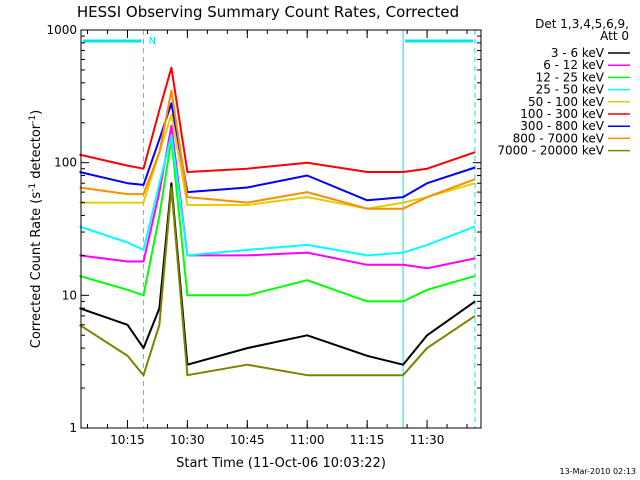 Image resolution: width=640 pixels, height=480 pixels. I want to click on annotation-0: N, so click(151, 41).